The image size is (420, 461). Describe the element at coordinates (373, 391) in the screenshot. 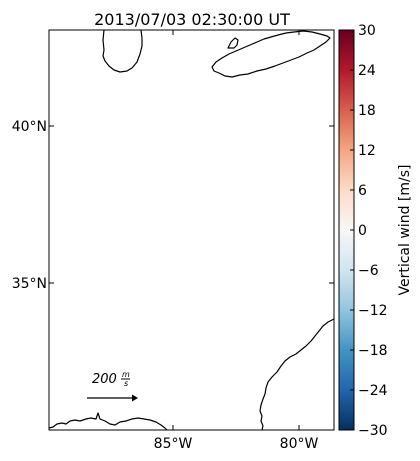

I see `colorbar-tick-label: −24` at that location.